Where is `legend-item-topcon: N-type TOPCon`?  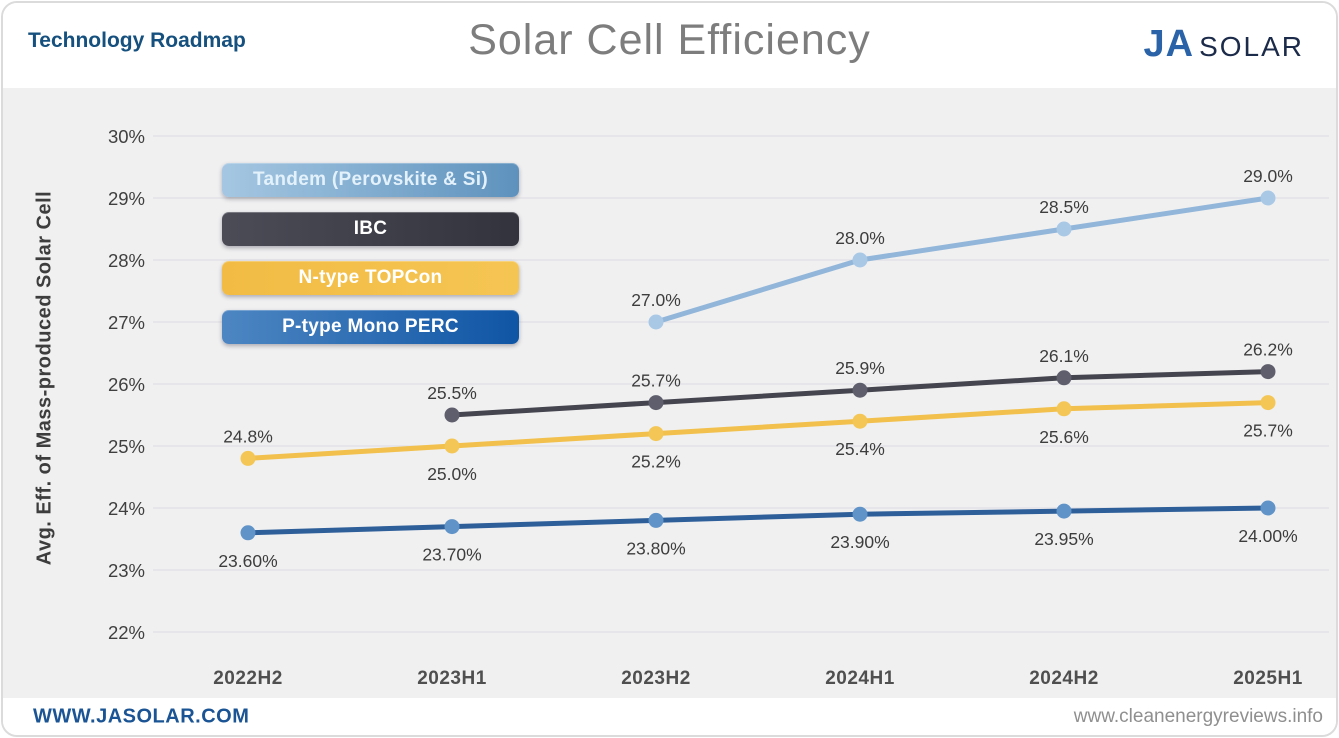
legend-item-topcon: N-type TOPCon is located at coordinates (370, 278).